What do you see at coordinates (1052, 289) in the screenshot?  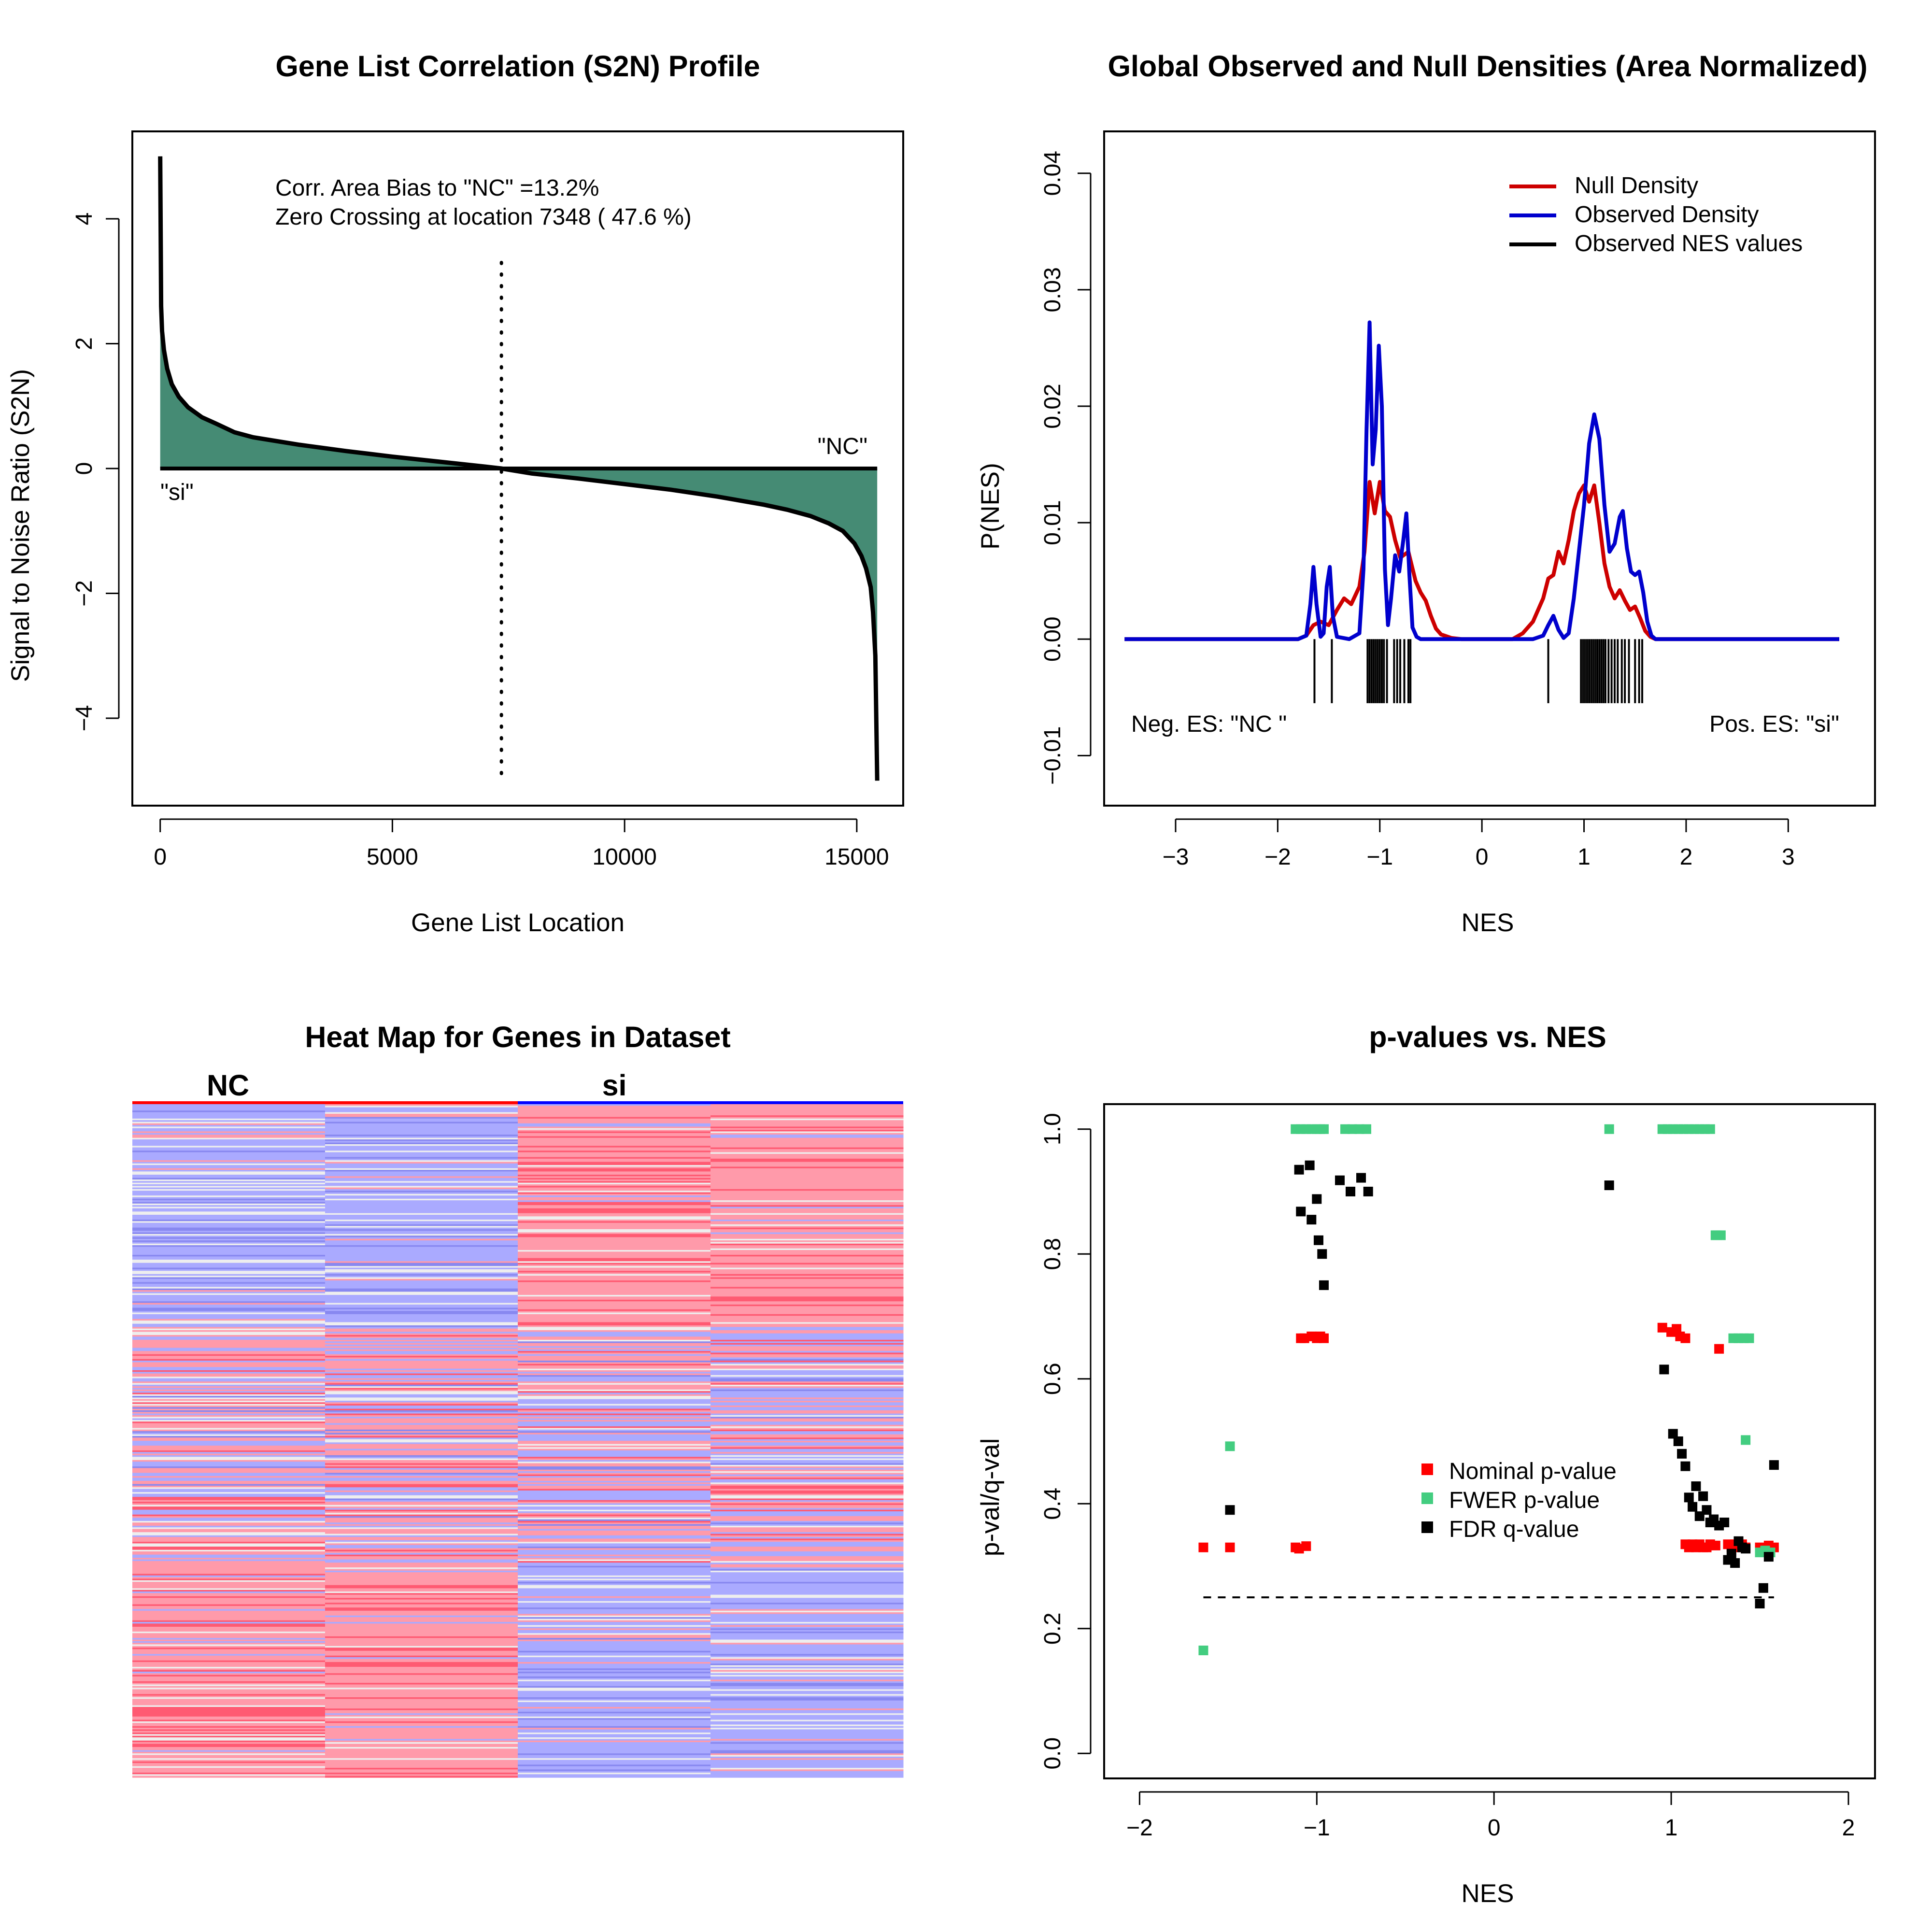 I see `density-y-tick-label: 0.03` at bounding box center [1052, 289].